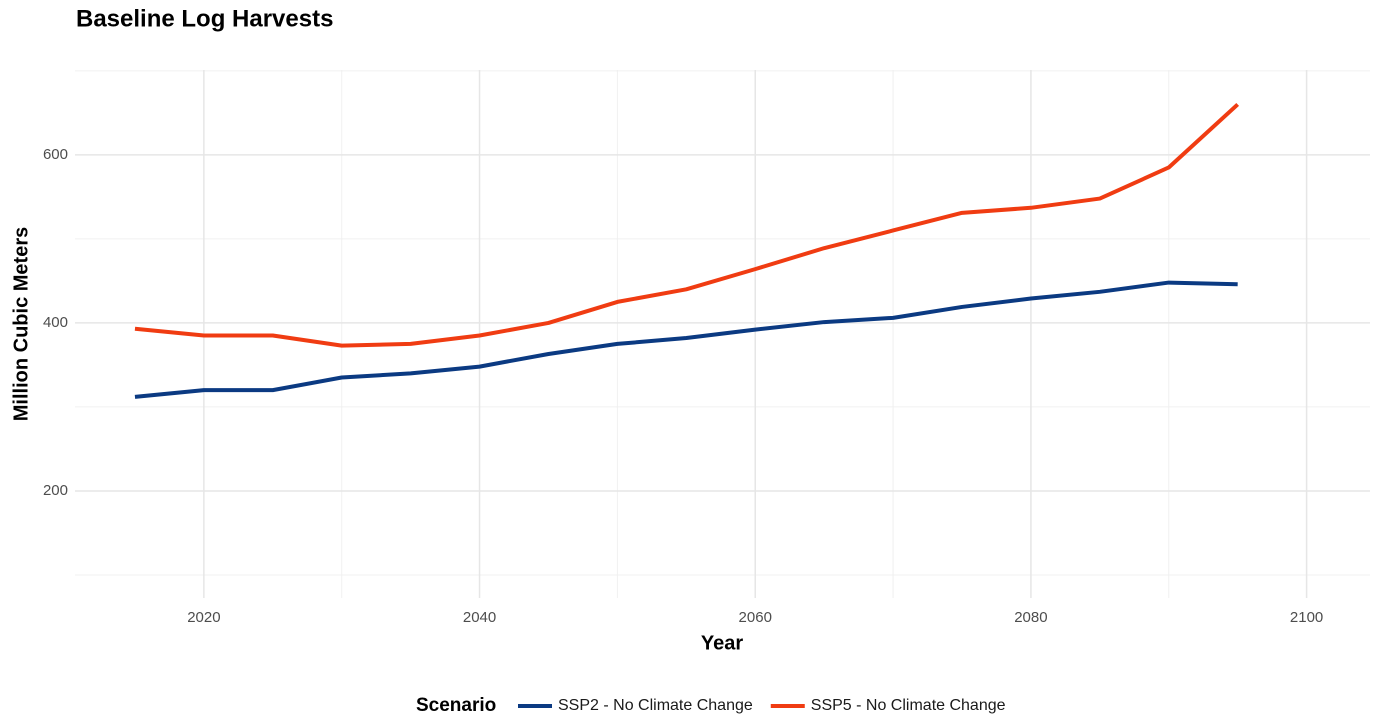  I want to click on legend-title: Scenario, so click(456, 705).